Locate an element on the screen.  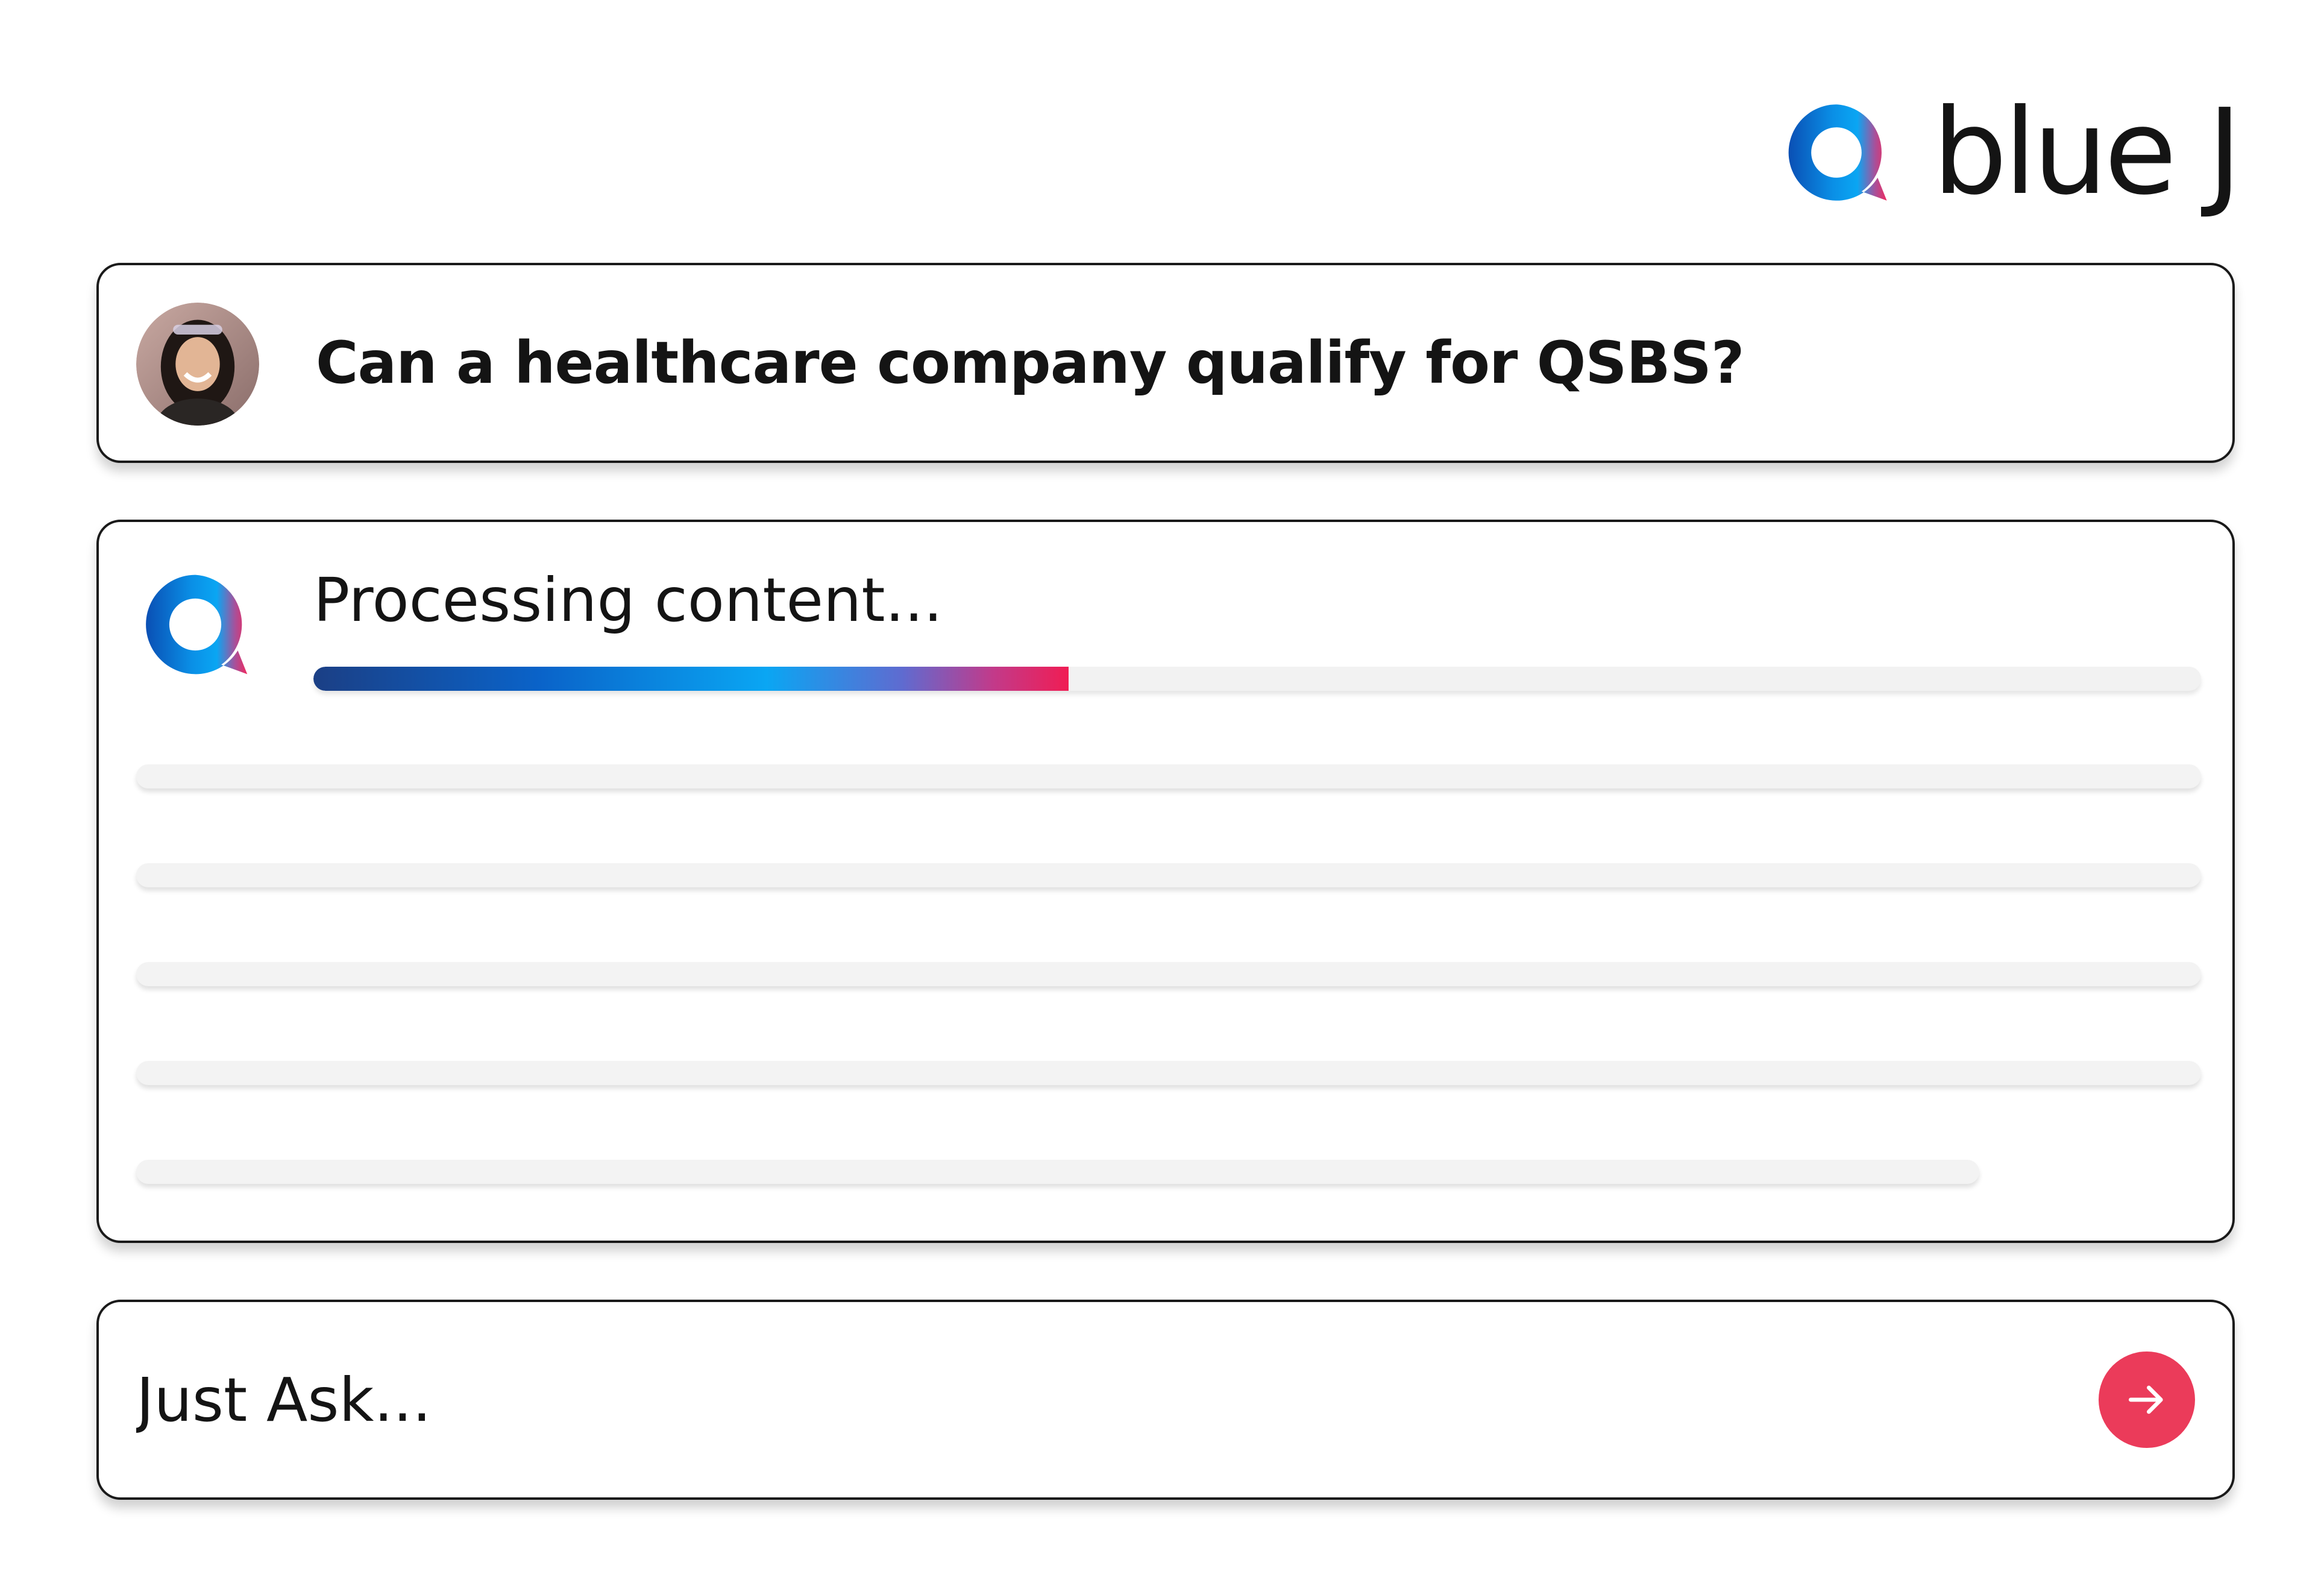
arrow-right-icon is located at coordinates (2146, 1400).